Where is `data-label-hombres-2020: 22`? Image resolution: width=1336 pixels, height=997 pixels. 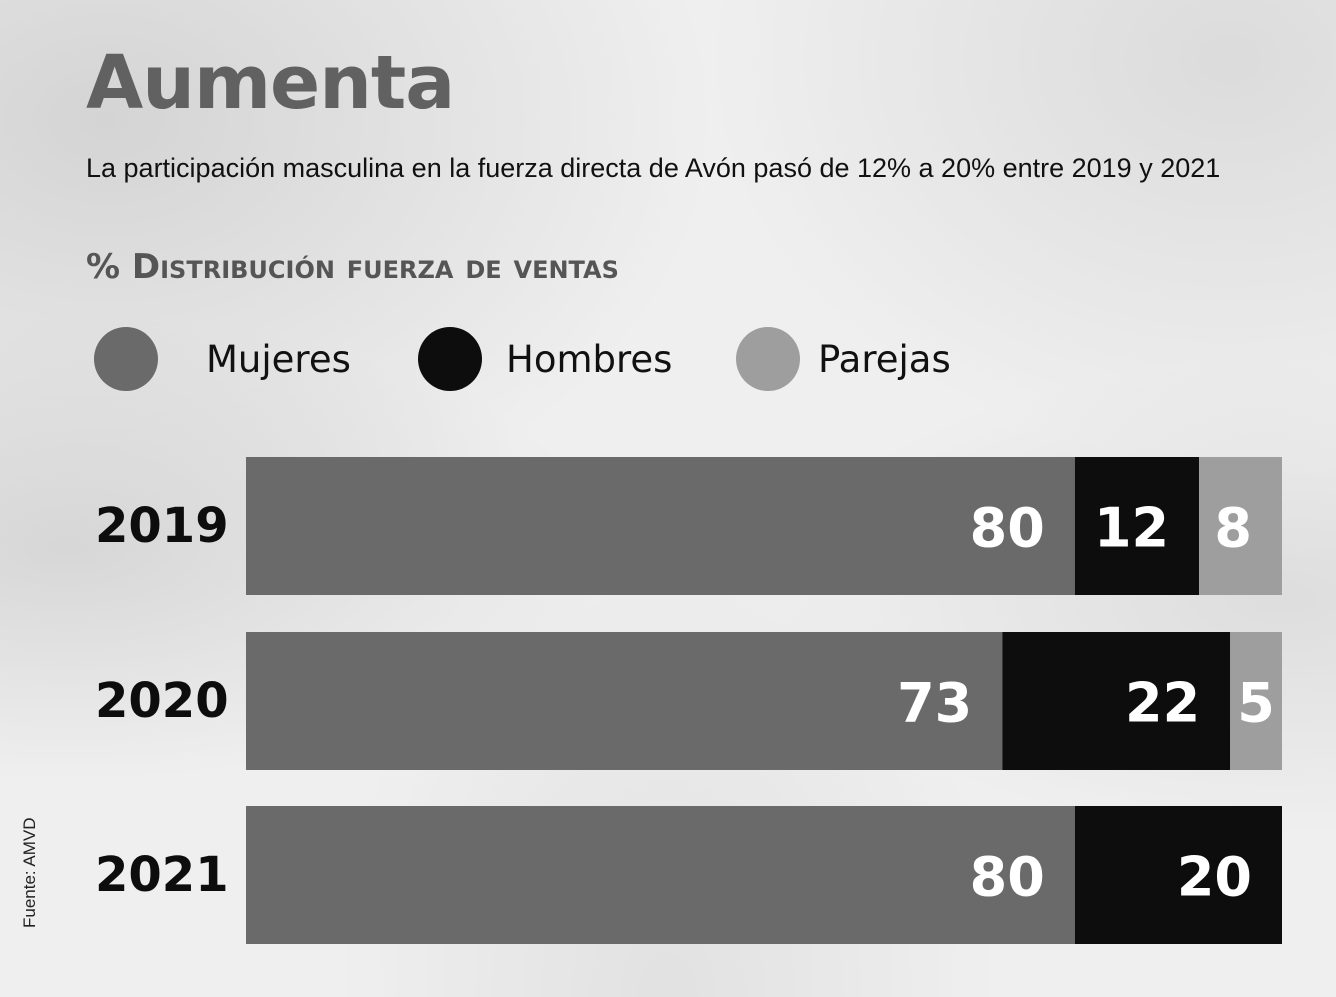
data-label-hombres-2020: 22 is located at coordinates (1162, 703).